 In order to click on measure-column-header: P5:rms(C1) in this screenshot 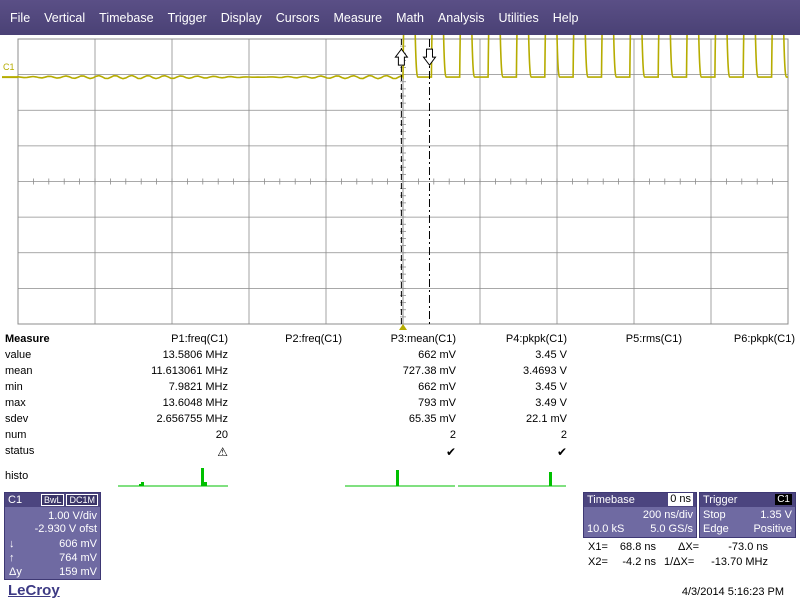, I will do `click(653, 339)`.